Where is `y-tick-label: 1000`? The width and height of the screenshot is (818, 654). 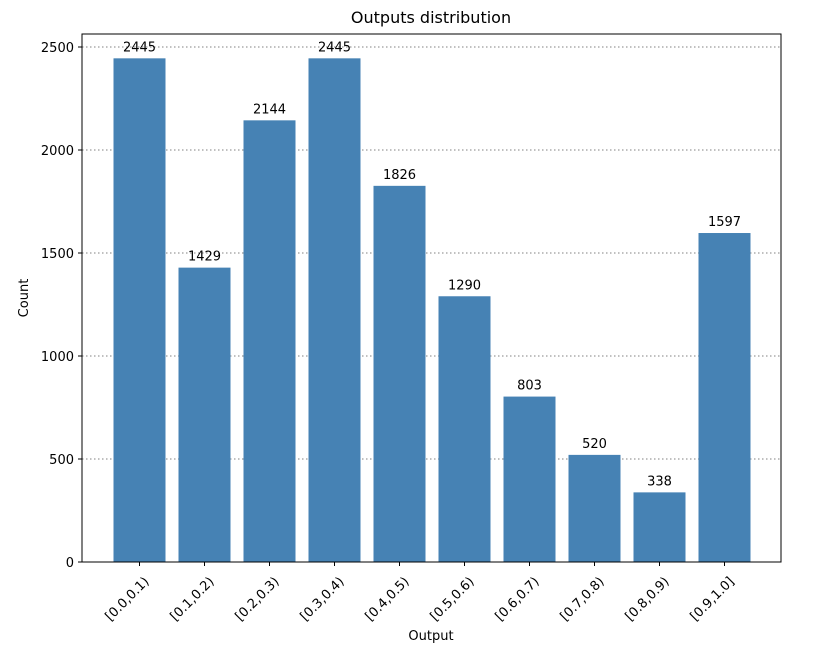
y-tick-label: 1000 is located at coordinates (57, 357).